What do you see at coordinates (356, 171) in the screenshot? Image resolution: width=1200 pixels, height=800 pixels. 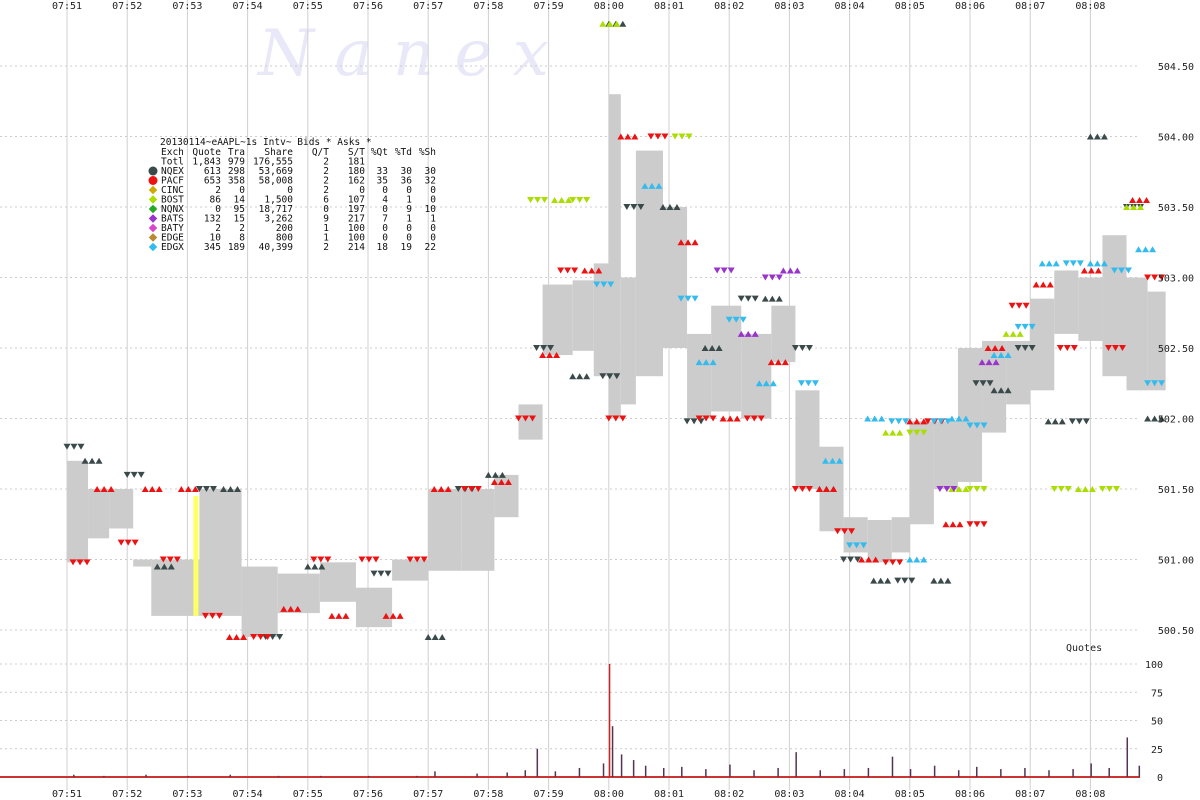 I see `legend-cell: 180` at bounding box center [356, 171].